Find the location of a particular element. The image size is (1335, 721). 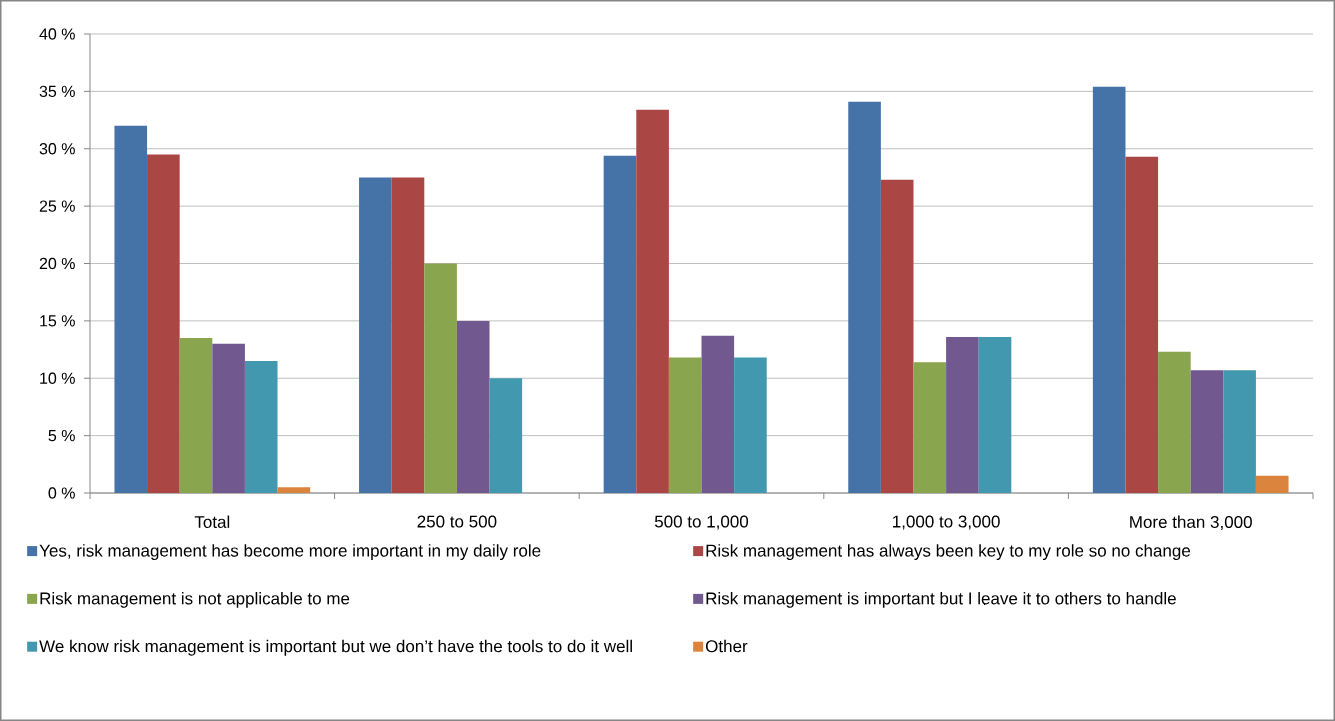

y-tick-label: 40 % is located at coordinates (57, 34).